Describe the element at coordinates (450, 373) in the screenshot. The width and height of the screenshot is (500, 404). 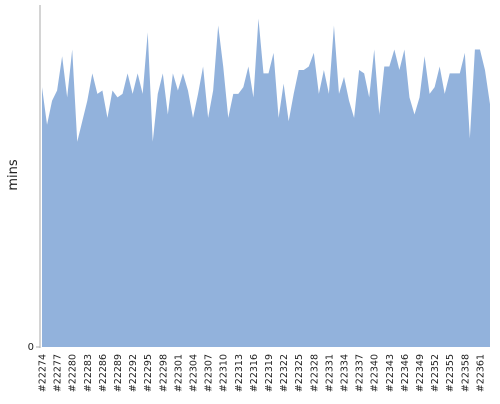
I see `x-tick-label: #22355` at that location.